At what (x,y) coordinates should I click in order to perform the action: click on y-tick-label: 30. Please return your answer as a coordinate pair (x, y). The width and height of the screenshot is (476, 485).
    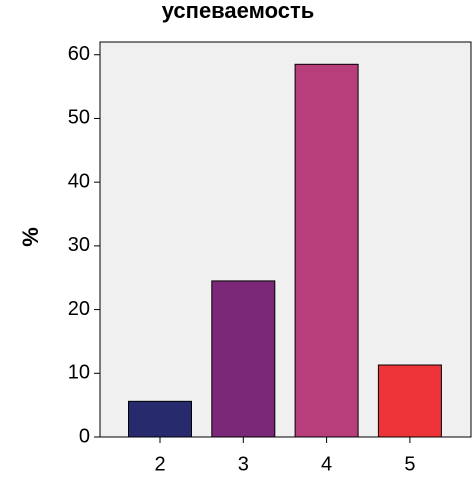
    Looking at the image, I should click on (79, 245).